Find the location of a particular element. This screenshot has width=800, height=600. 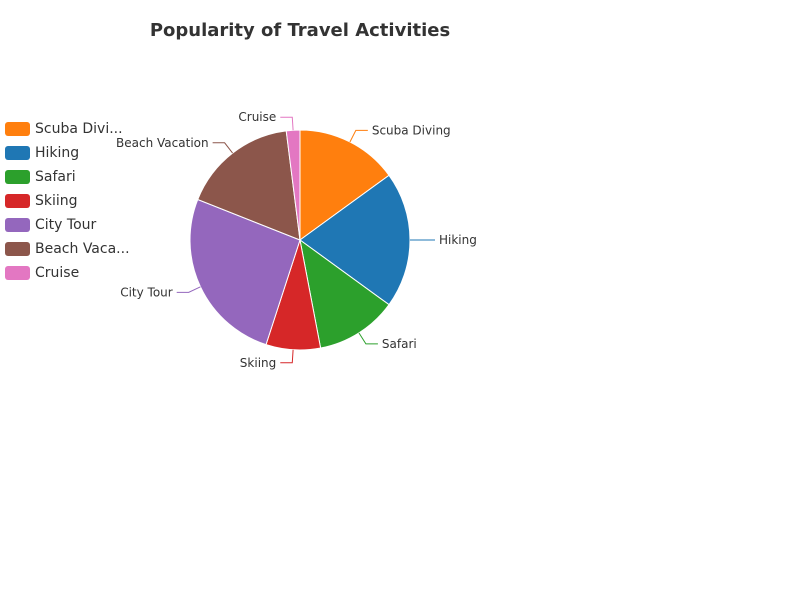

pie-slice-hiking is located at coordinates (355, 240).